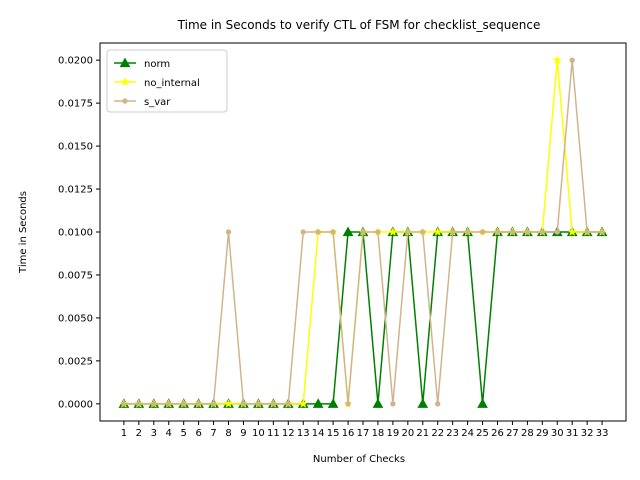 Image resolution: width=640 pixels, height=480 pixels. Describe the element at coordinates (139, 433) in the screenshot. I see `x-tick-label: 2` at that location.